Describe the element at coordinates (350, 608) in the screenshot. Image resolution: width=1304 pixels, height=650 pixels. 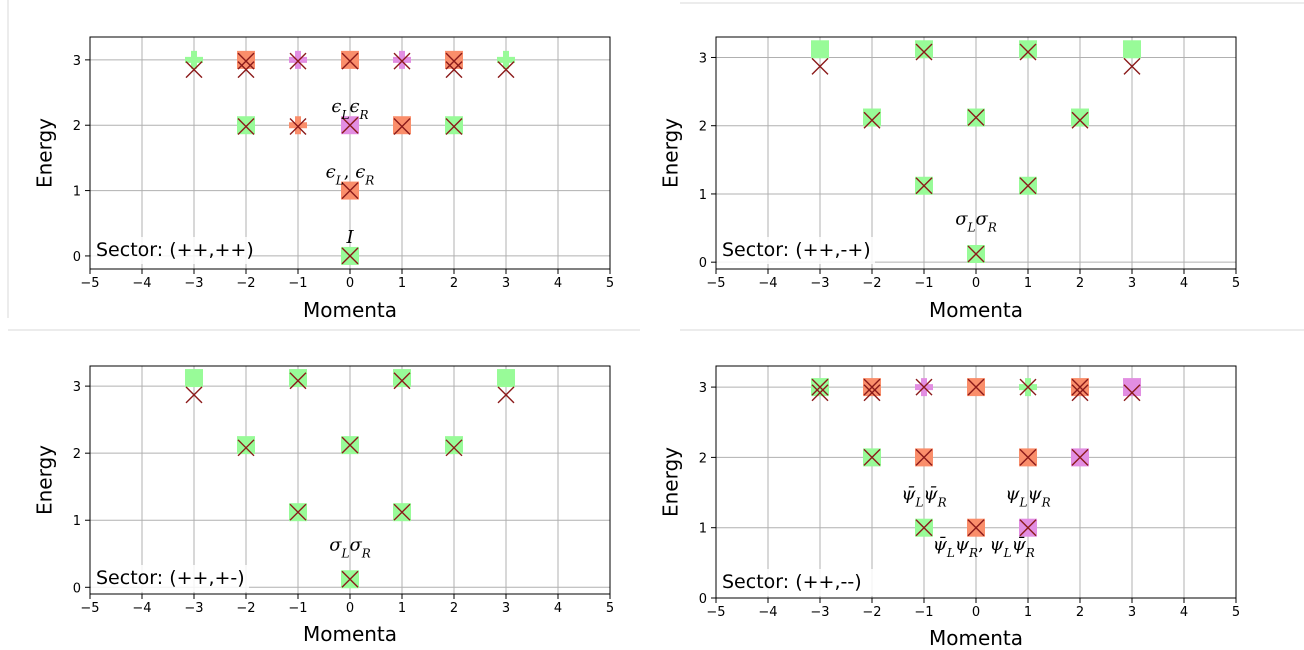
I see `x-tick-label: 0` at that location.